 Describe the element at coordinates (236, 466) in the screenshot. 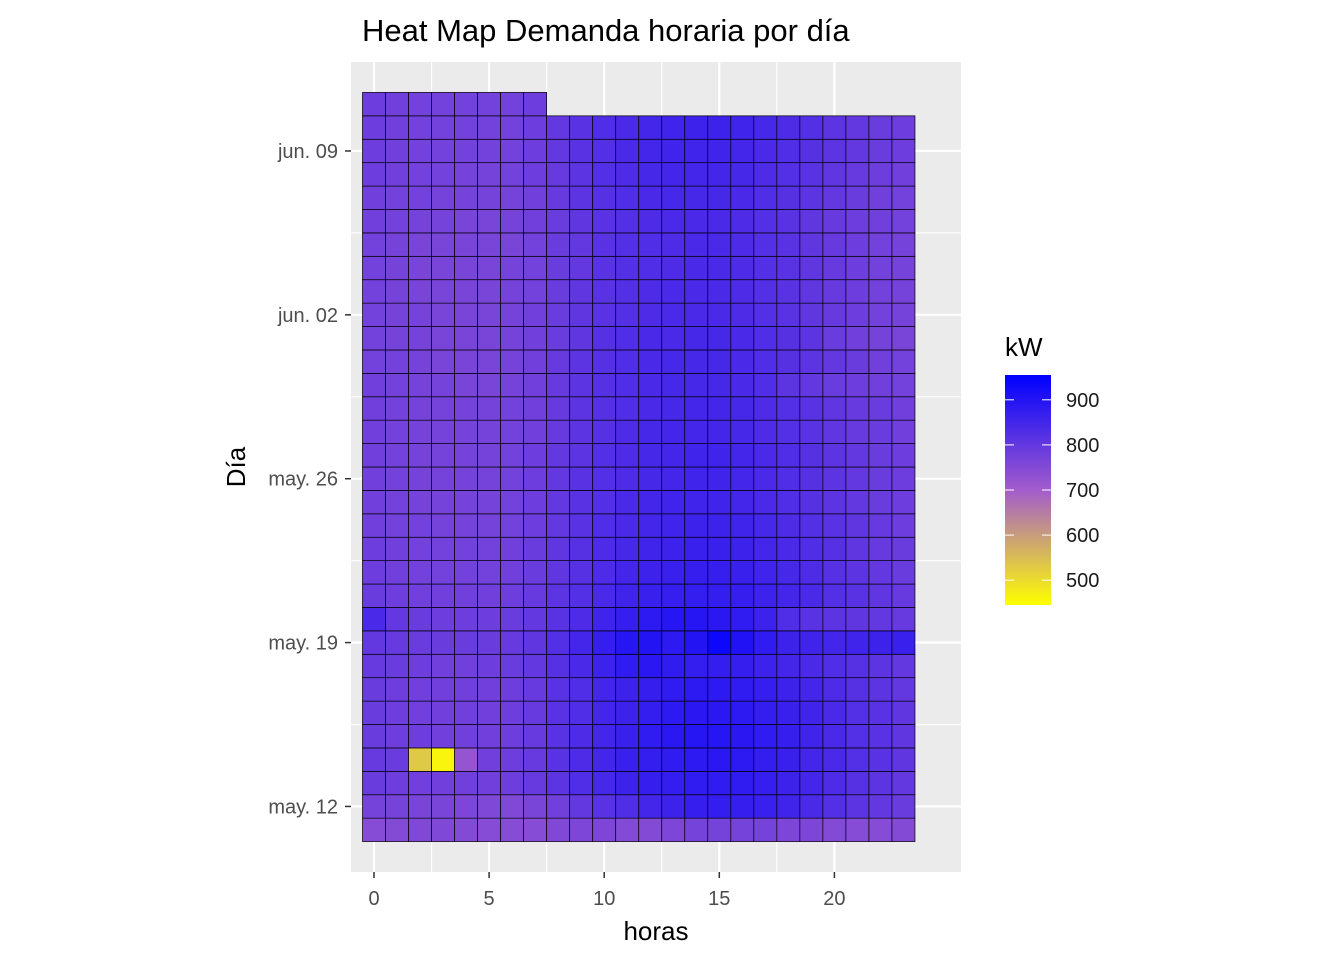

I see `y-axis-title: Día` at that location.